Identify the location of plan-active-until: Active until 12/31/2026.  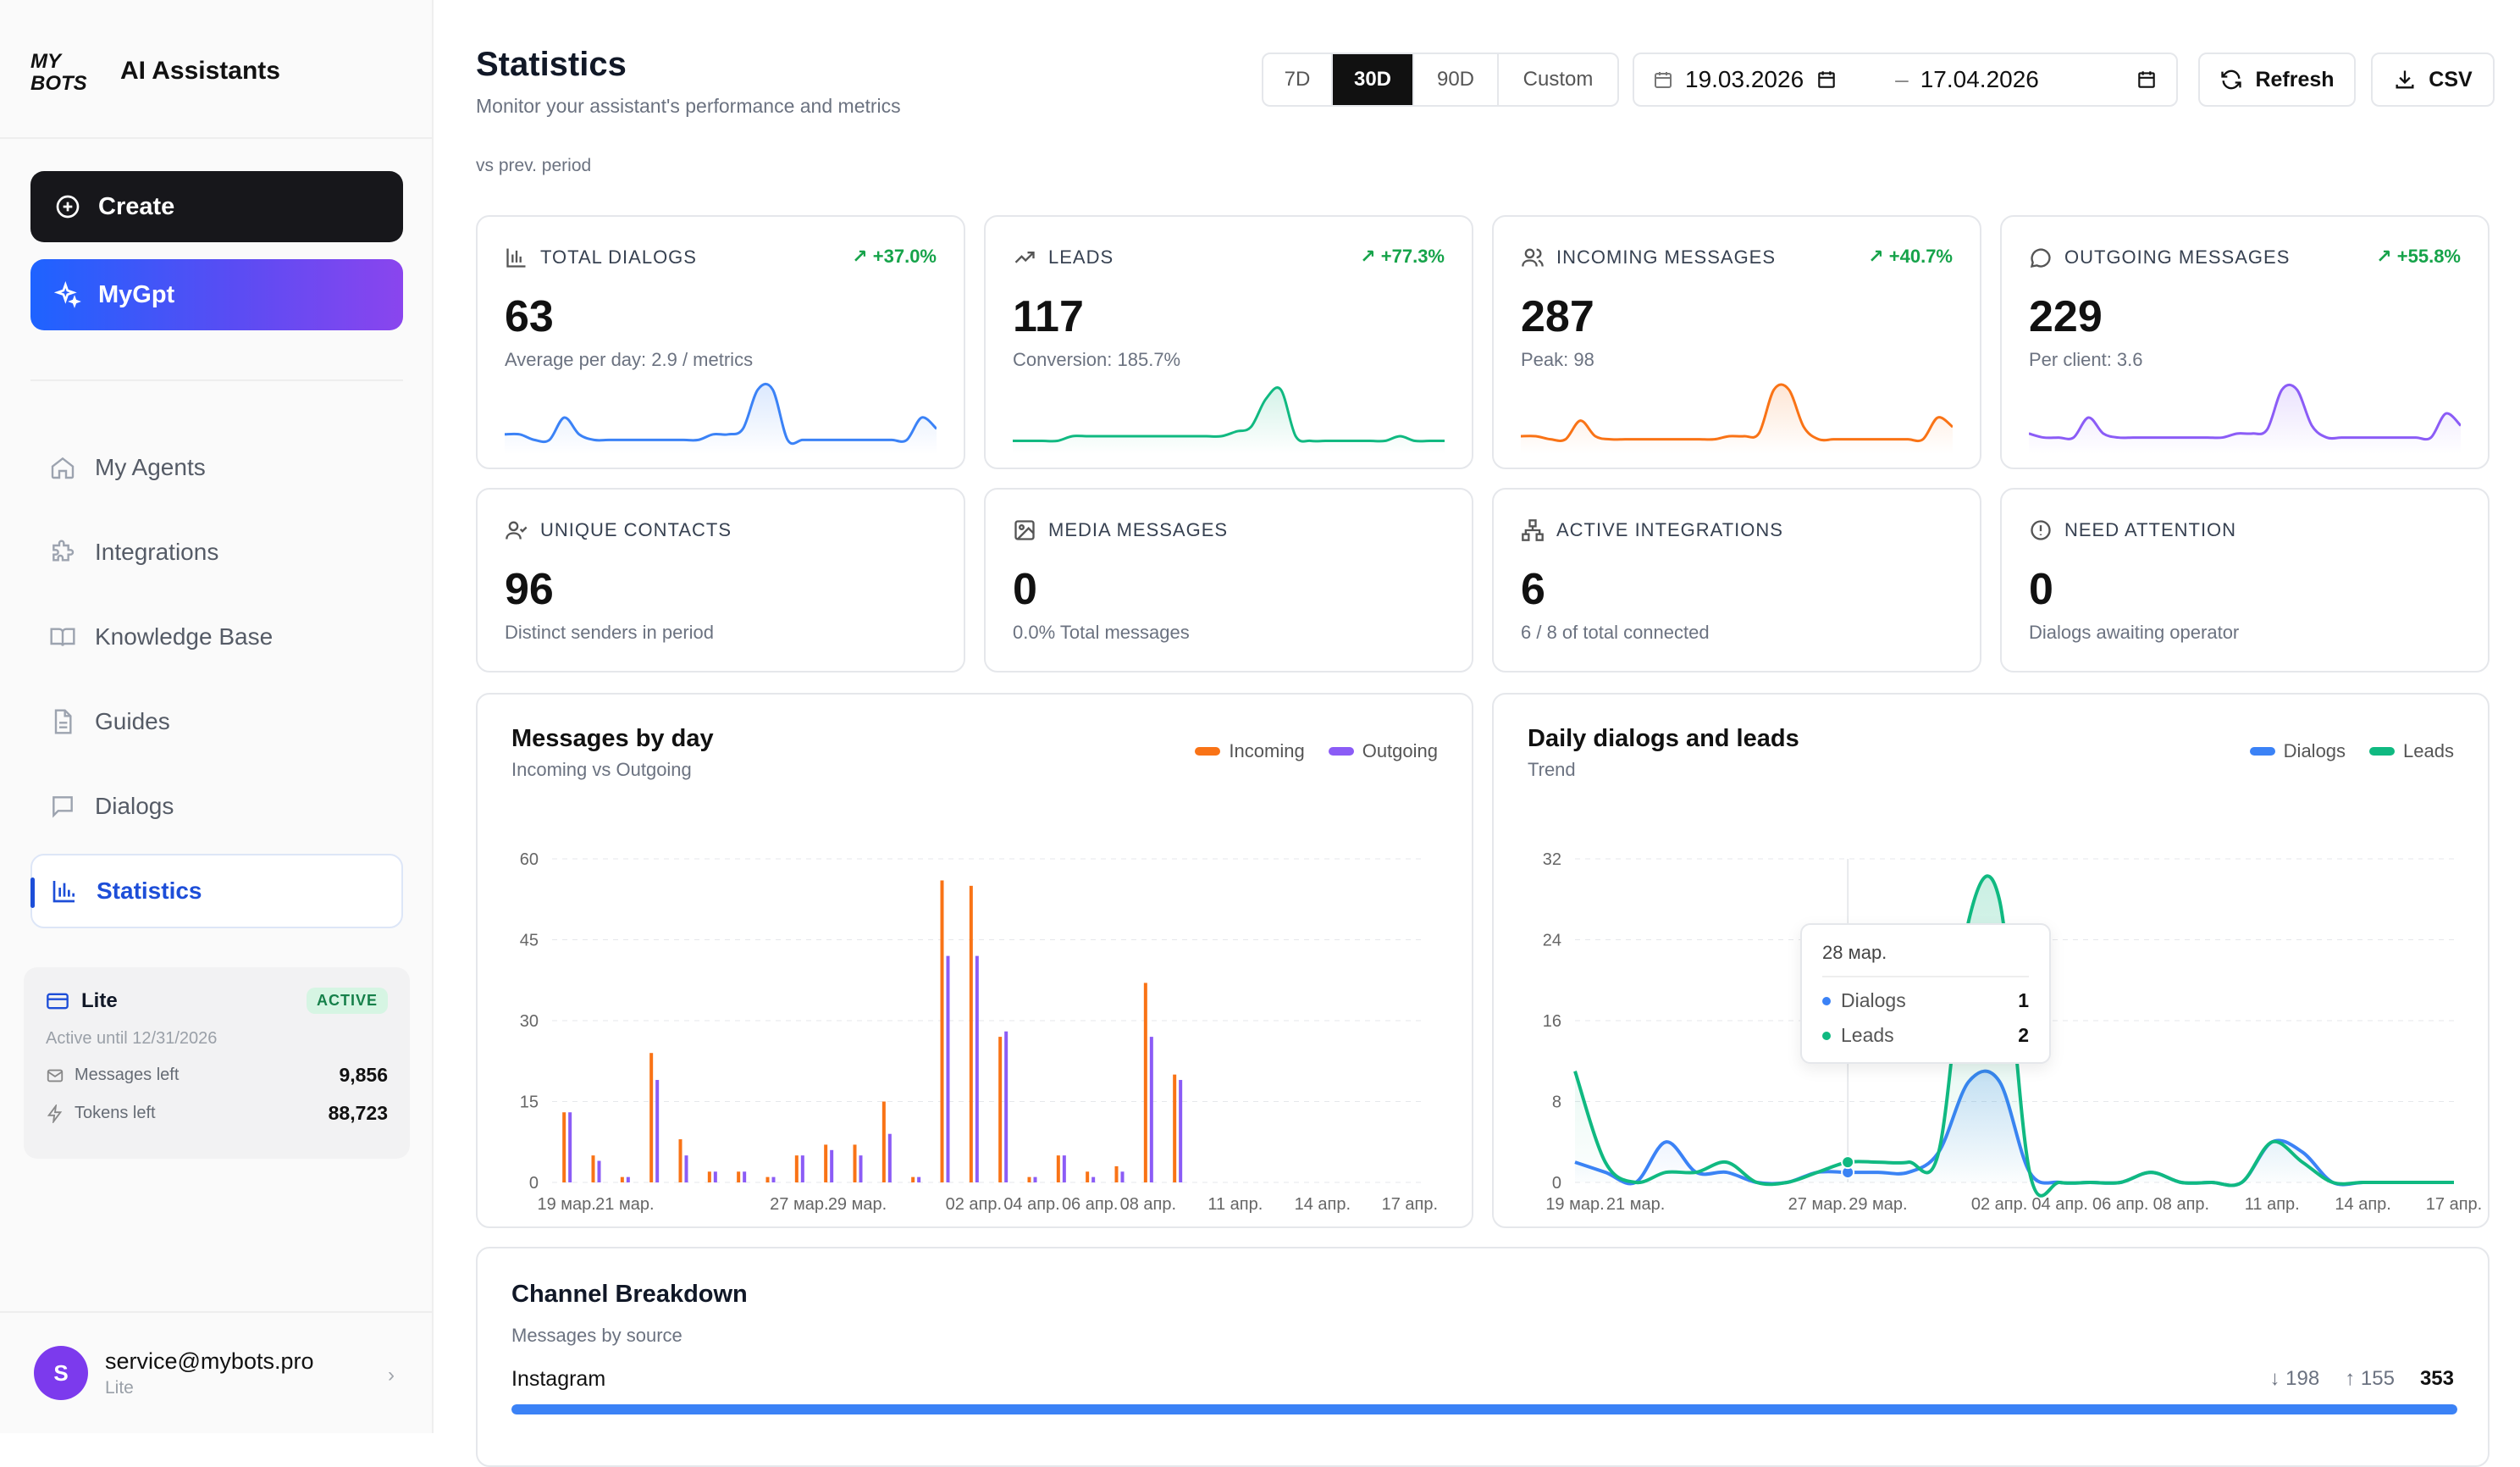
(132, 1038).